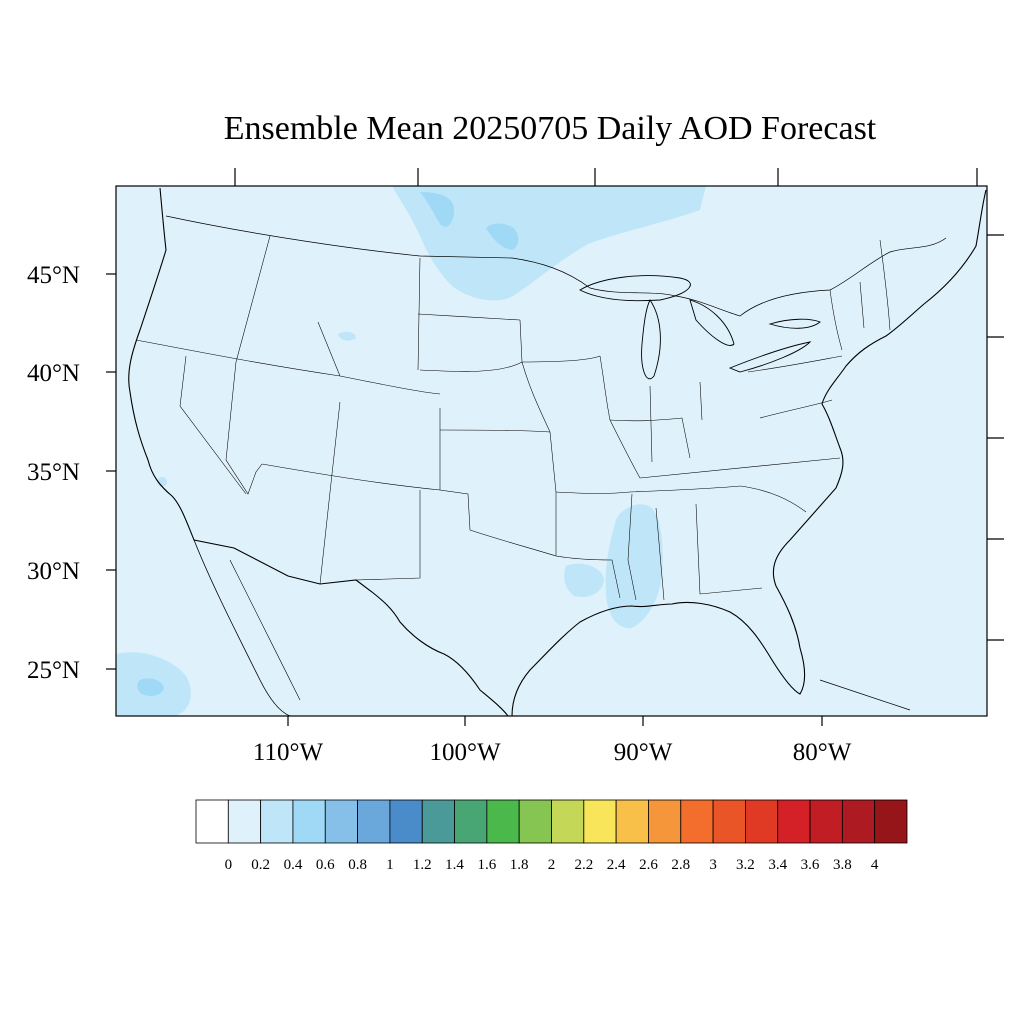 The height and width of the screenshot is (1024, 1024). I want to click on colorbar-label: 0.8, so click(357, 865).